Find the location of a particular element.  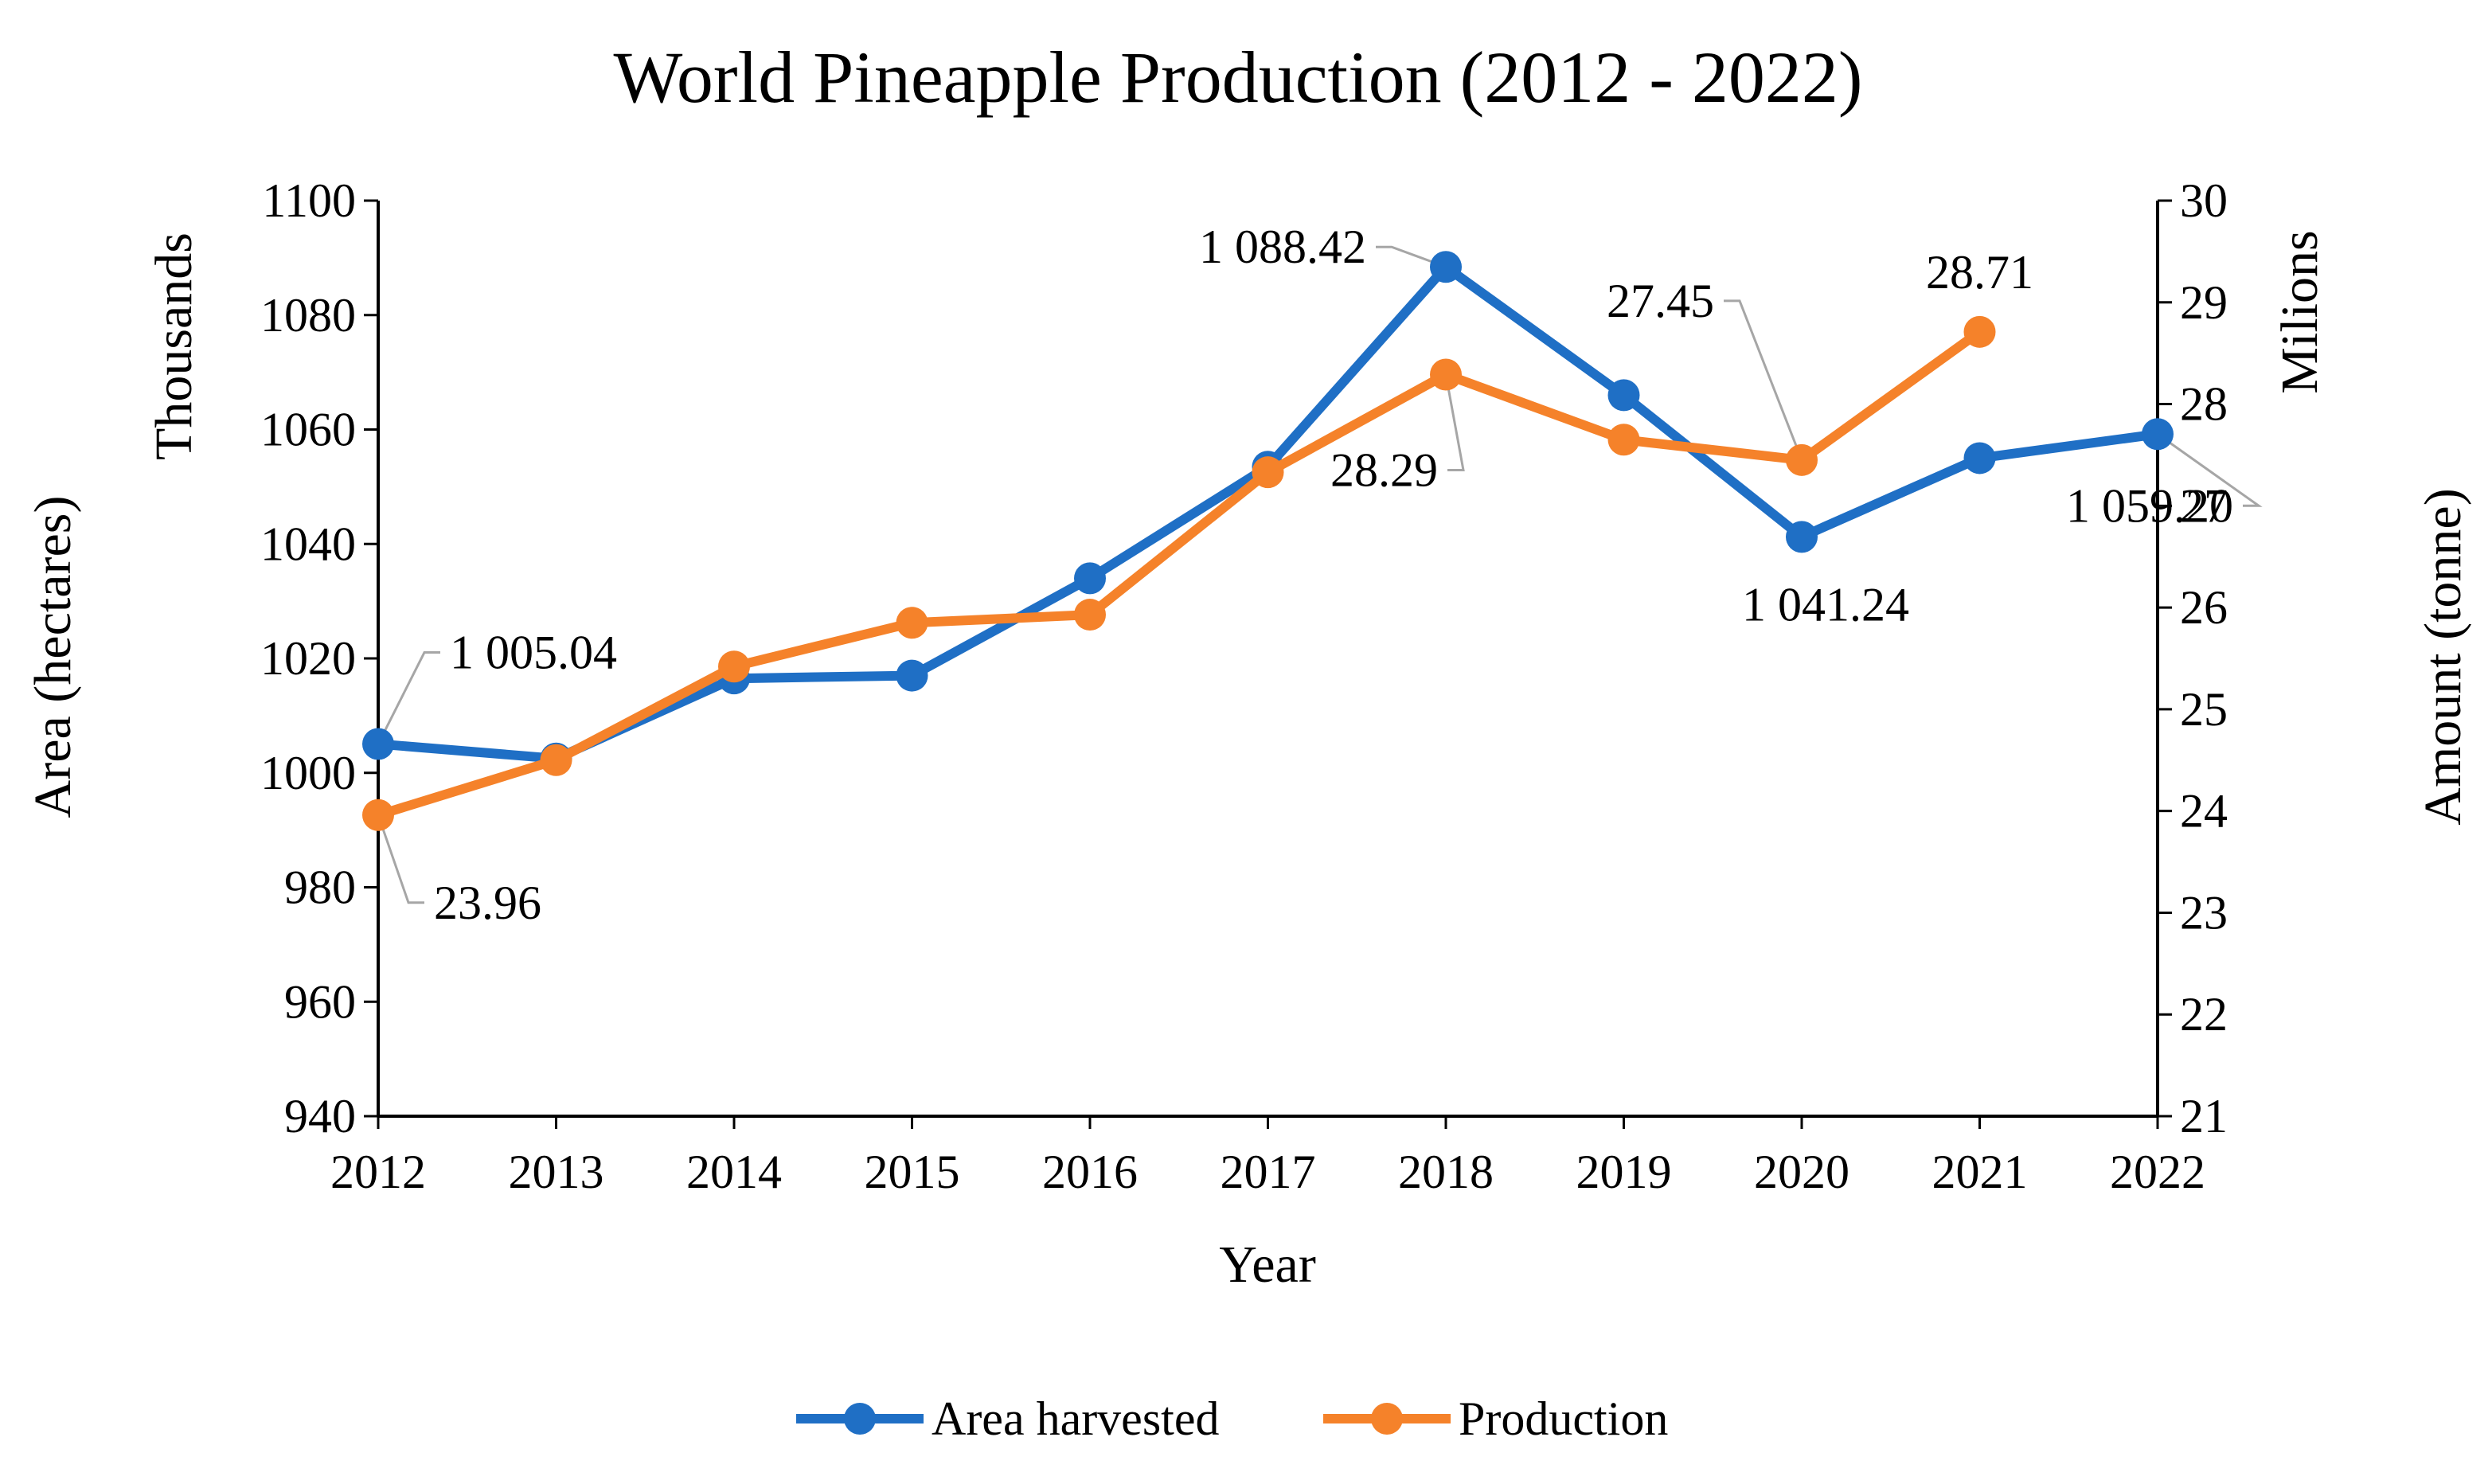

x-tick-label: 2019 is located at coordinates (1624, 1172).